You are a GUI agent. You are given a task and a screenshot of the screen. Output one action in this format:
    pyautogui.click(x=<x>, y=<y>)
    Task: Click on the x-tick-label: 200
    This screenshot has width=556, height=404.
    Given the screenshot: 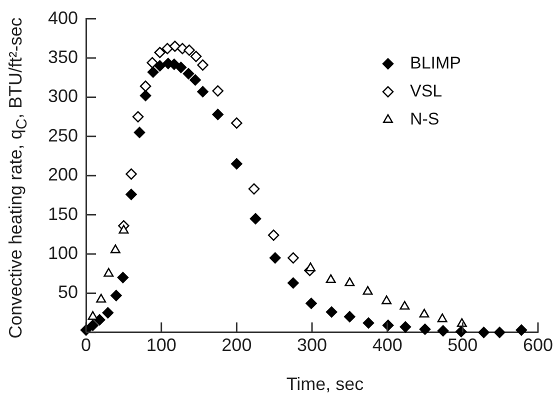 What is the action you would take?
    pyautogui.click(x=237, y=345)
    